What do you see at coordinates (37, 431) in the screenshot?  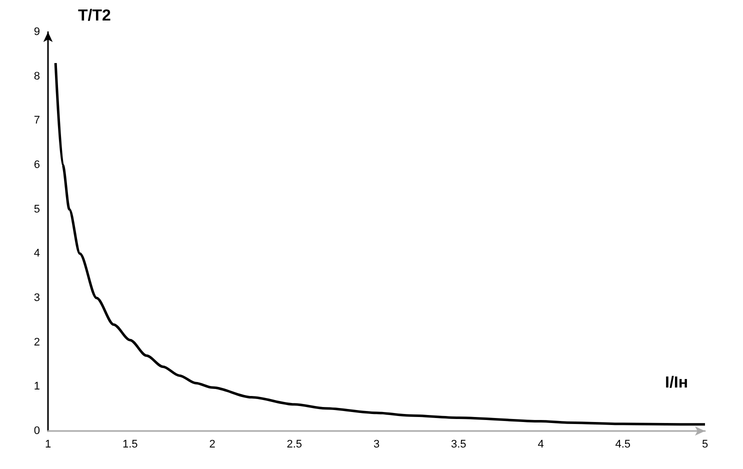 I see `y-tick-label: 0` at bounding box center [37, 431].